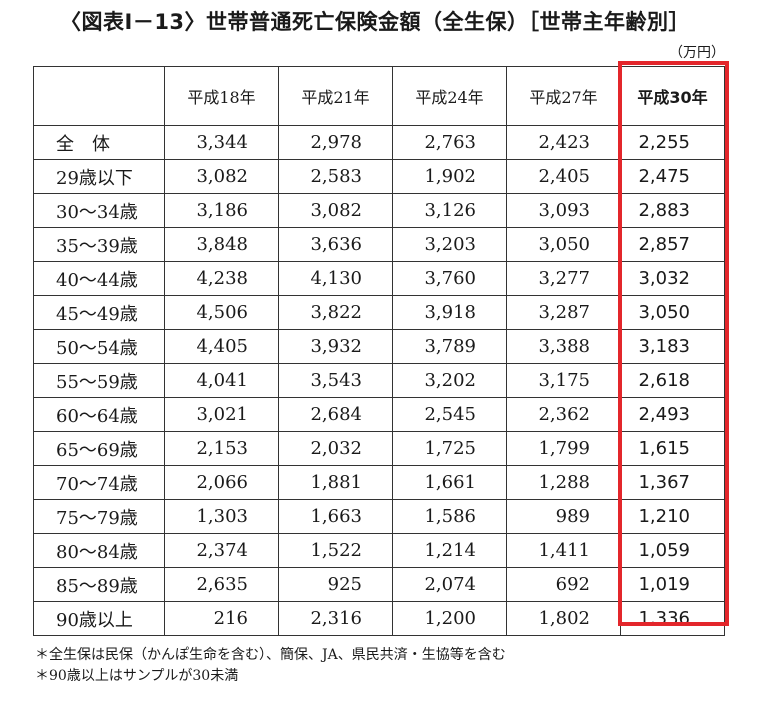 The width and height of the screenshot is (763, 702). Describe the element at coordinates (563, 278) in the screenshot. I see `value-cell: 3,277` at that location.